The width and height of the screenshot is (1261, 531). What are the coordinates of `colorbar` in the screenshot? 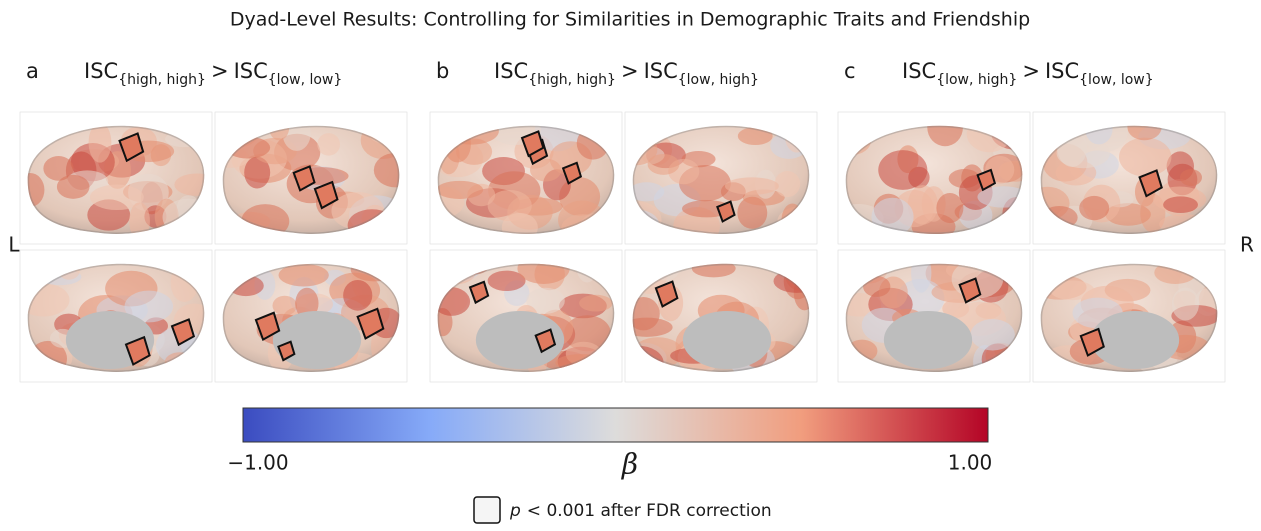 It's located at (615, 425).